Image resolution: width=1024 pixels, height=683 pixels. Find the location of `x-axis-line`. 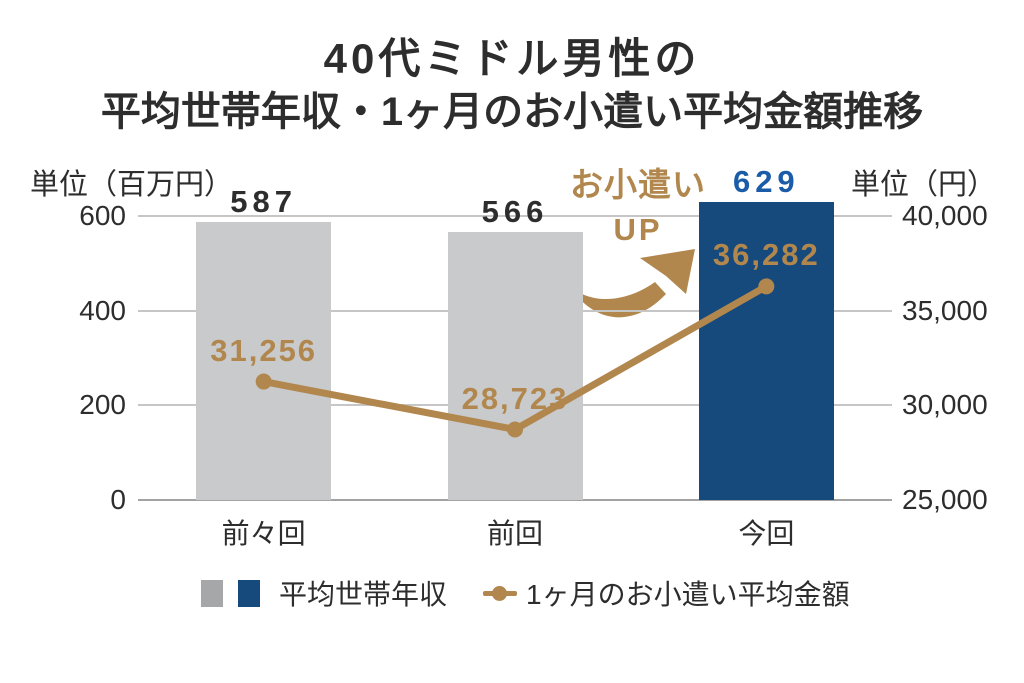

x-axis-line is located at coordinates (515, 500).